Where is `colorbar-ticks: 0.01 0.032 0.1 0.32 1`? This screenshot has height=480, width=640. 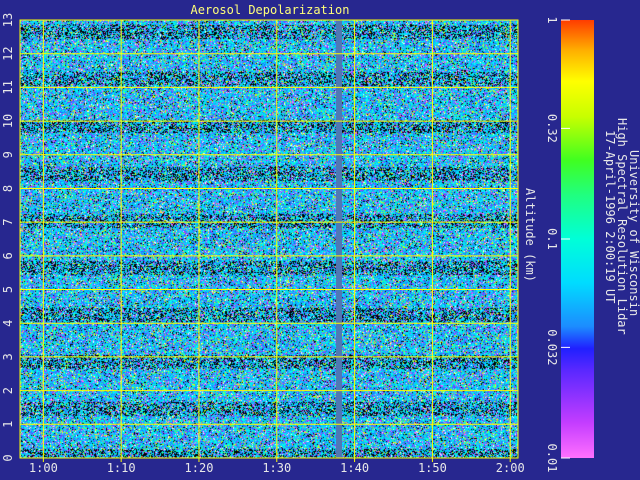
colorbar-ticks: 0.01 0.032 0.1 0.32 1 is located at coordinates (557, 244).